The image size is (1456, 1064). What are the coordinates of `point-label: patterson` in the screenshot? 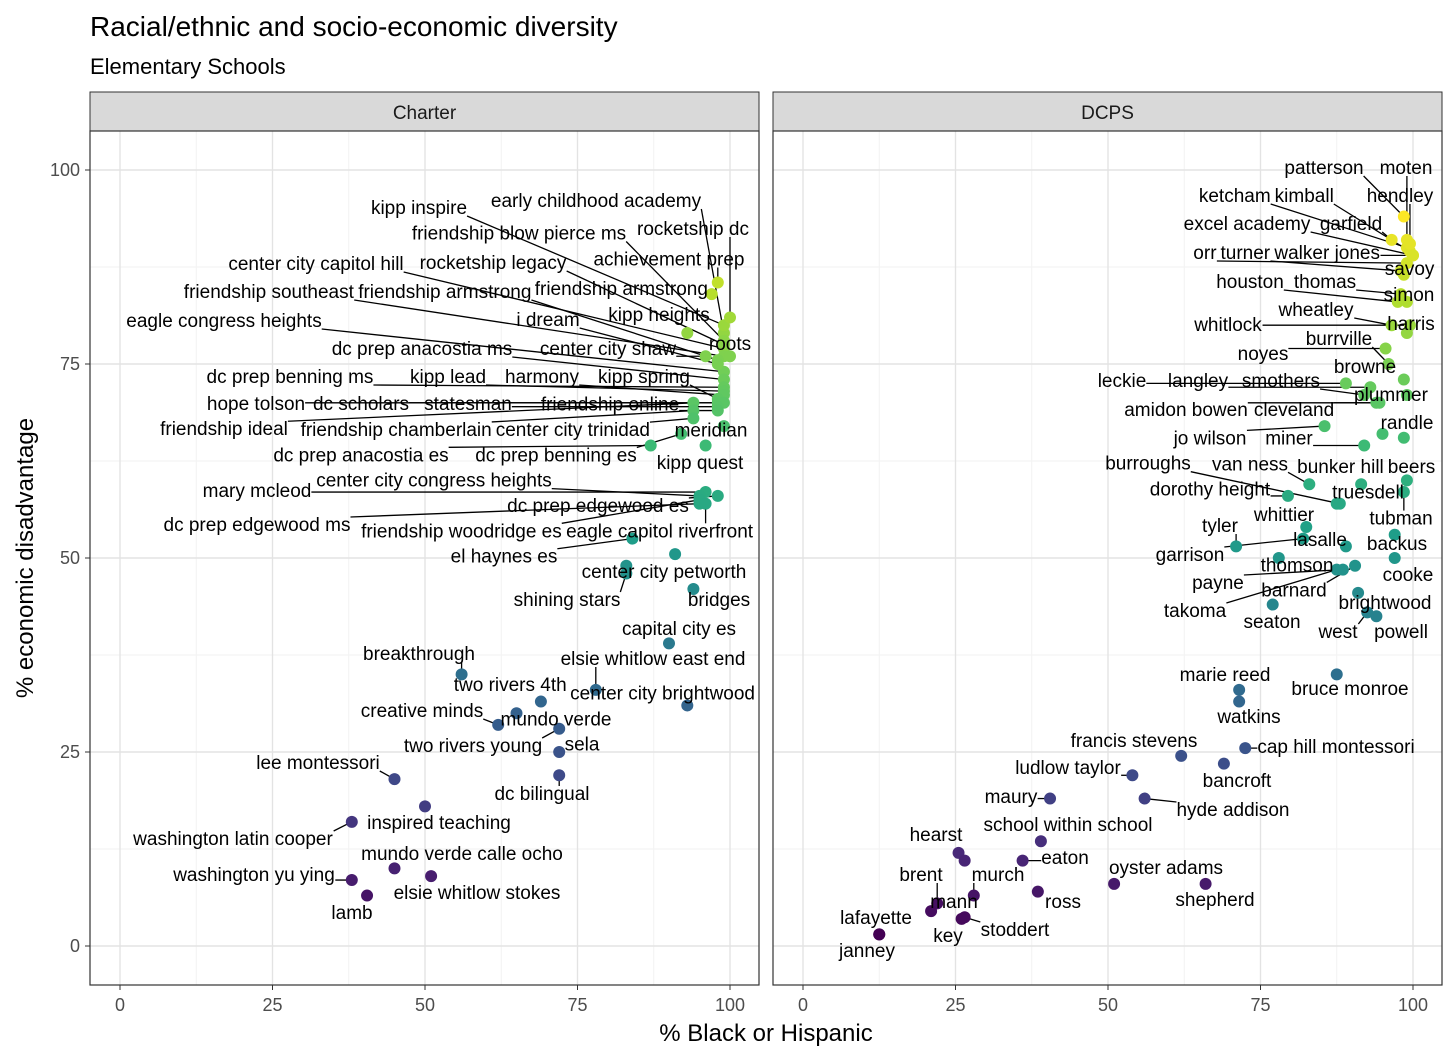 It's located at (1323, 168).